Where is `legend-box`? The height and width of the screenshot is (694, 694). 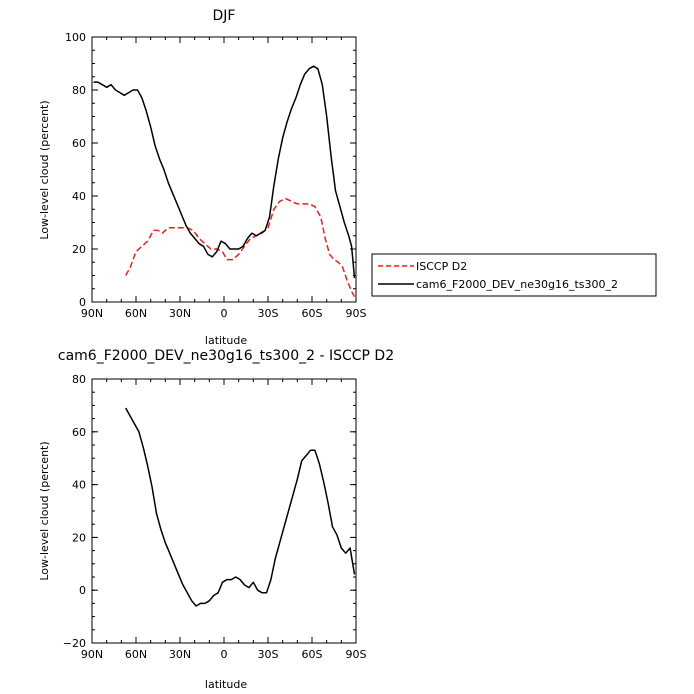 legend-box is located at coordinates (514, 275).